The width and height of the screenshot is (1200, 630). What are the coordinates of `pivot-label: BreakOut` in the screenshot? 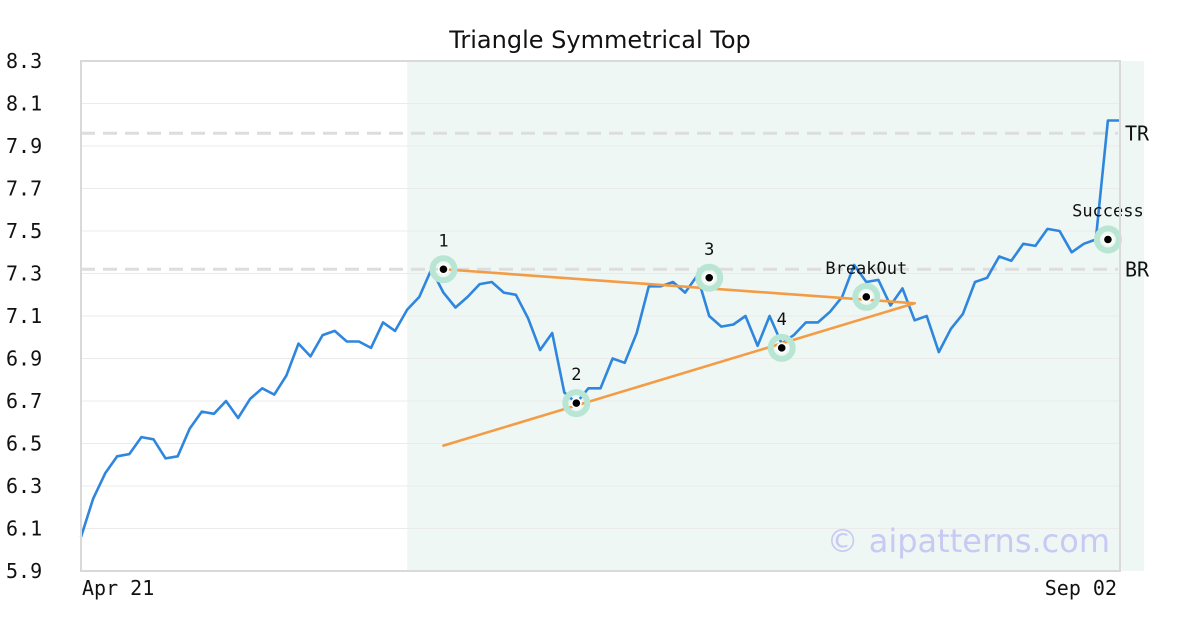 It's located at (866, 269).